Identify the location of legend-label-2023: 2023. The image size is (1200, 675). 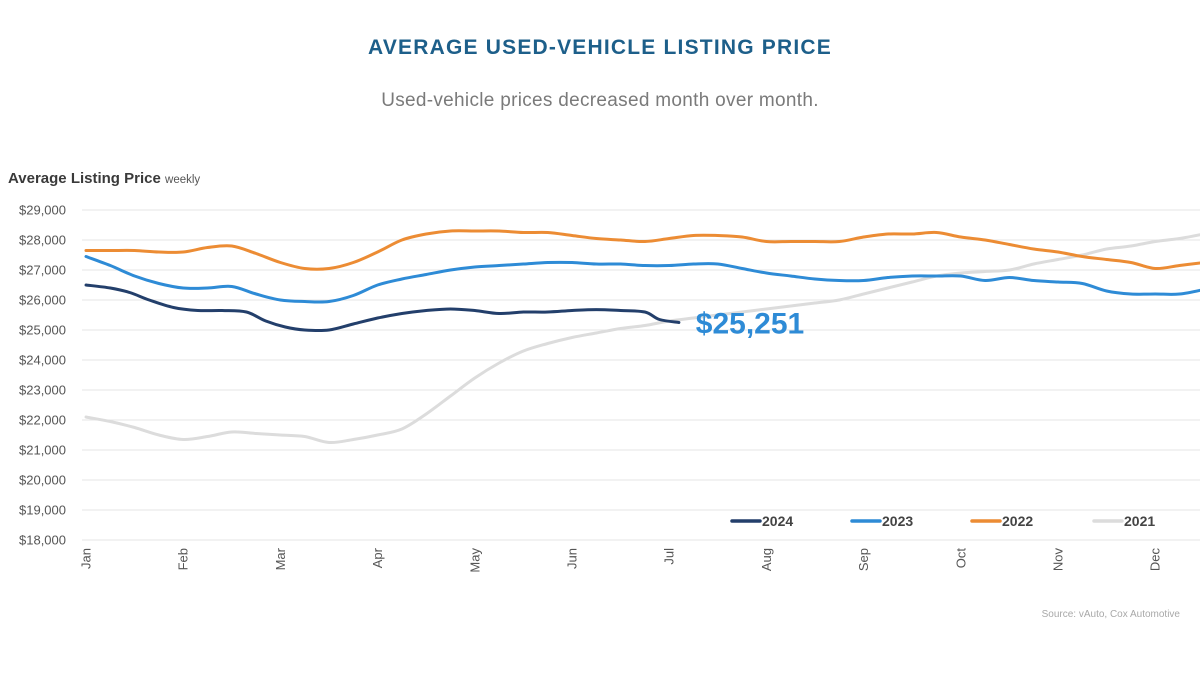
(897, 521).